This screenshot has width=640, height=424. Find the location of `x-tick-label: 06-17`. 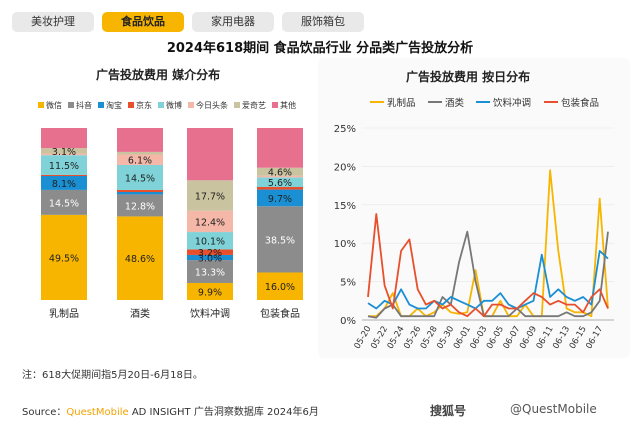

x-tick-label: 06-17 is located at coordinates (594, 338).